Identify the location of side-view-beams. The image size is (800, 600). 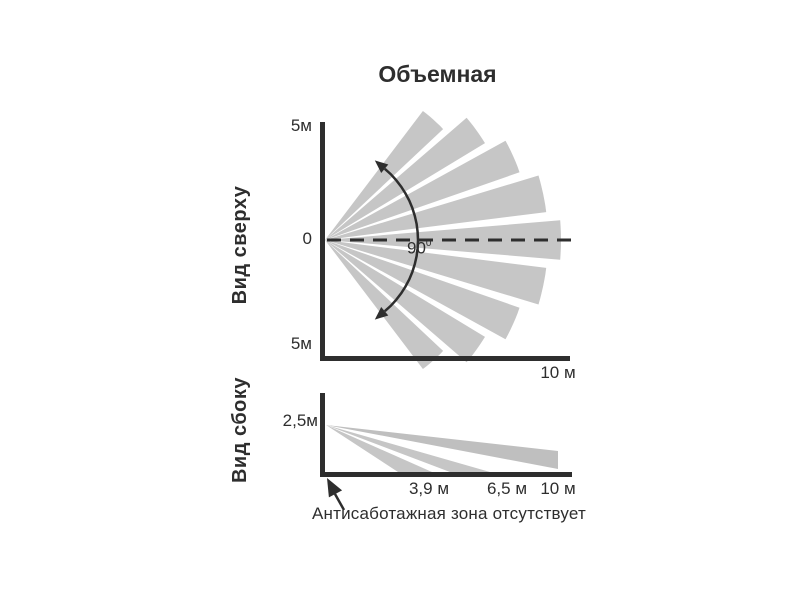
(442, 448).